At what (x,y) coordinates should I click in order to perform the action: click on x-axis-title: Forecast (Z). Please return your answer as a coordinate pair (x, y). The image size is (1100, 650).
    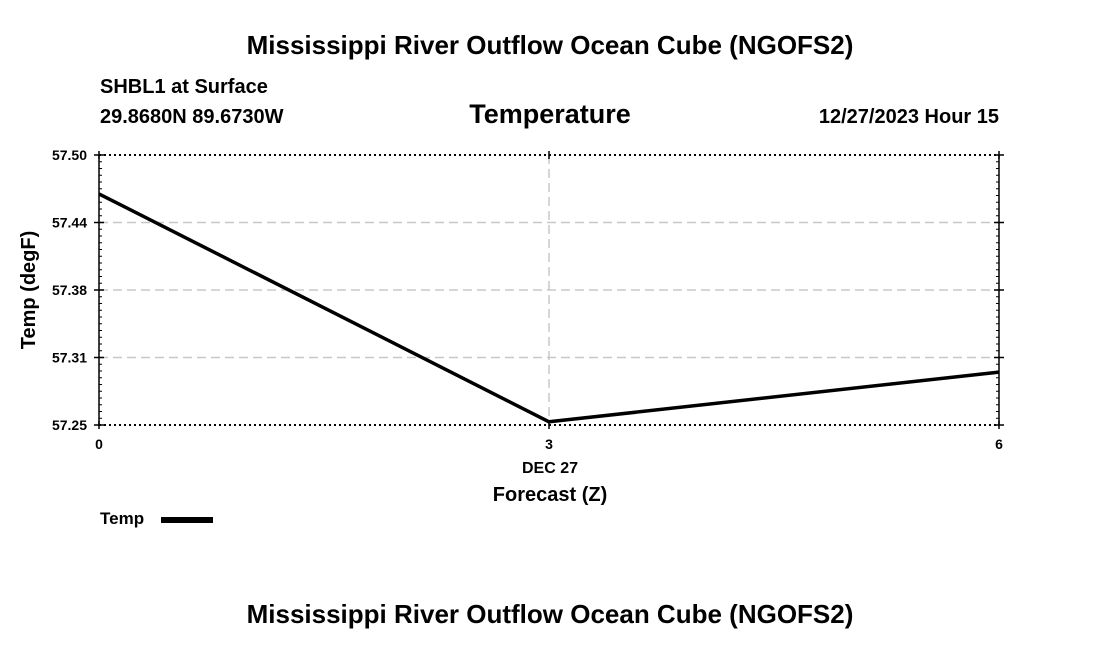
    Looking at the image, I should click on (550, 495).